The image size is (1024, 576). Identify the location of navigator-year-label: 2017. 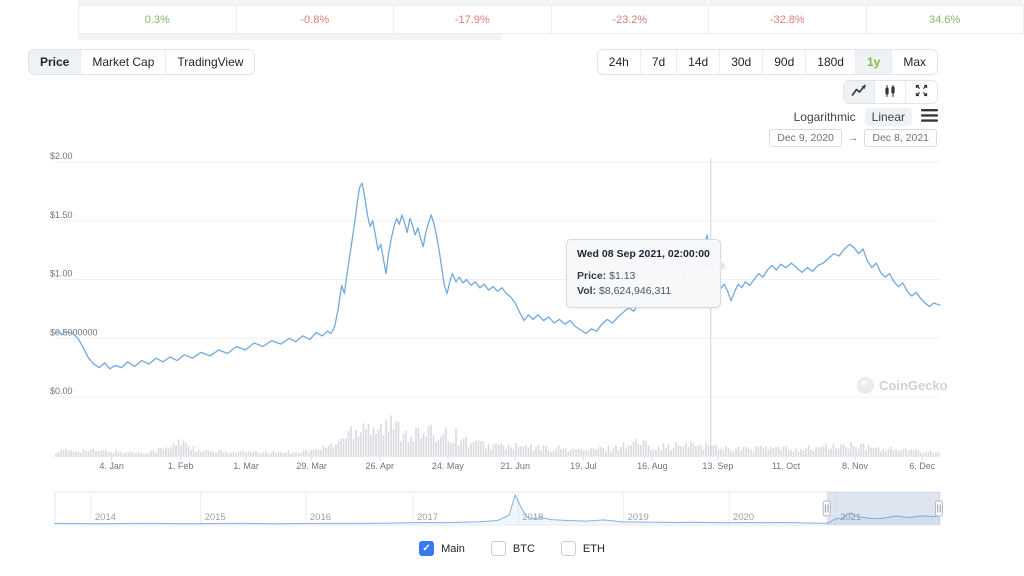
(427, 517).